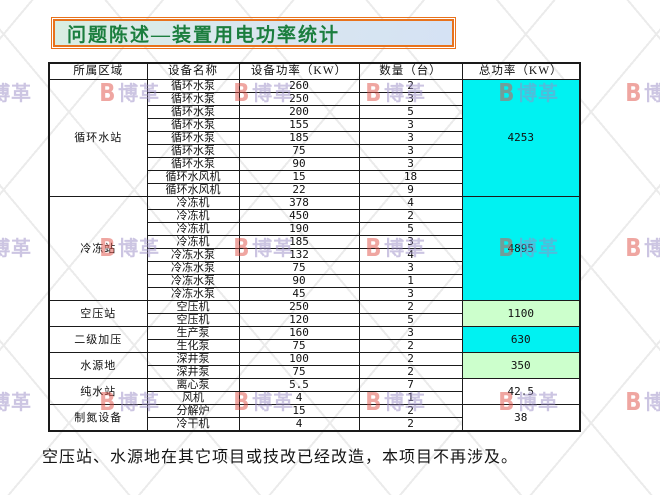 The height and width of the screenshot is (495, 660). Describe the element at coordinates (280, 457) in the screenshot. I see `footnote: 空压站、水源地在其它项目或技改已经改造，本项目不再涉及。` at that location.